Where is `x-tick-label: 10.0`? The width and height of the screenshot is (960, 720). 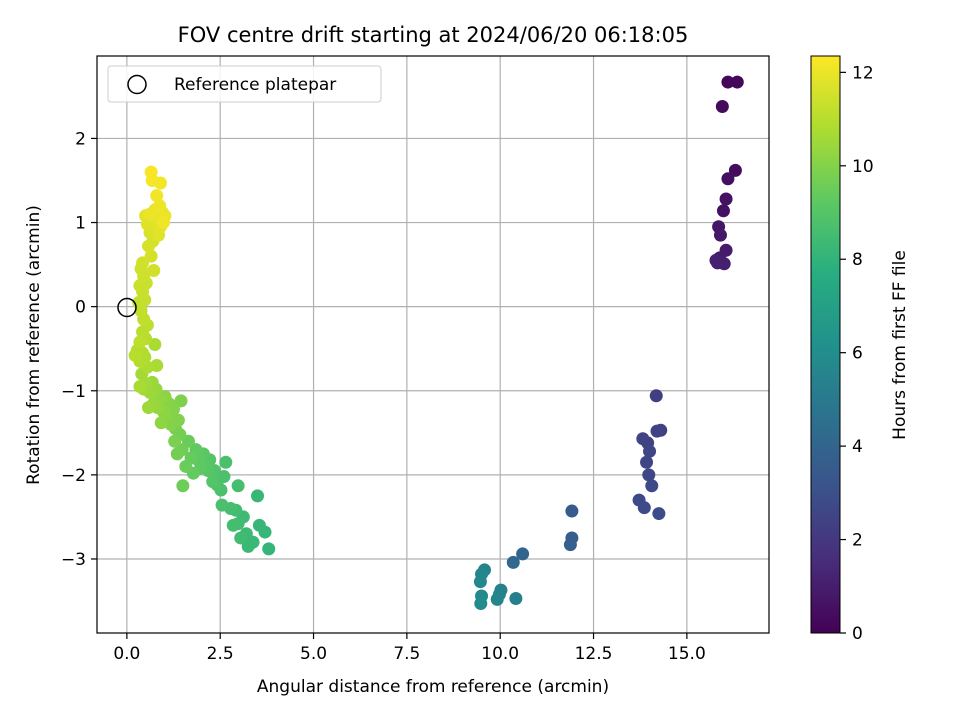
x-tick-label: 10.0 is located at coordinates (500, 654).